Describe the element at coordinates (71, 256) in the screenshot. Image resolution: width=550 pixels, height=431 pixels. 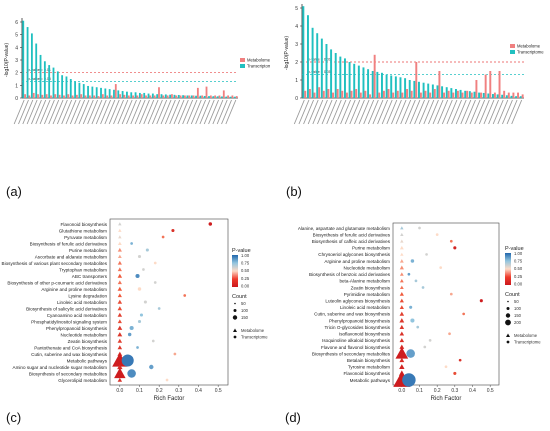
I see `pathway-label: Ascorbate and aldarate metabolism` at that location.